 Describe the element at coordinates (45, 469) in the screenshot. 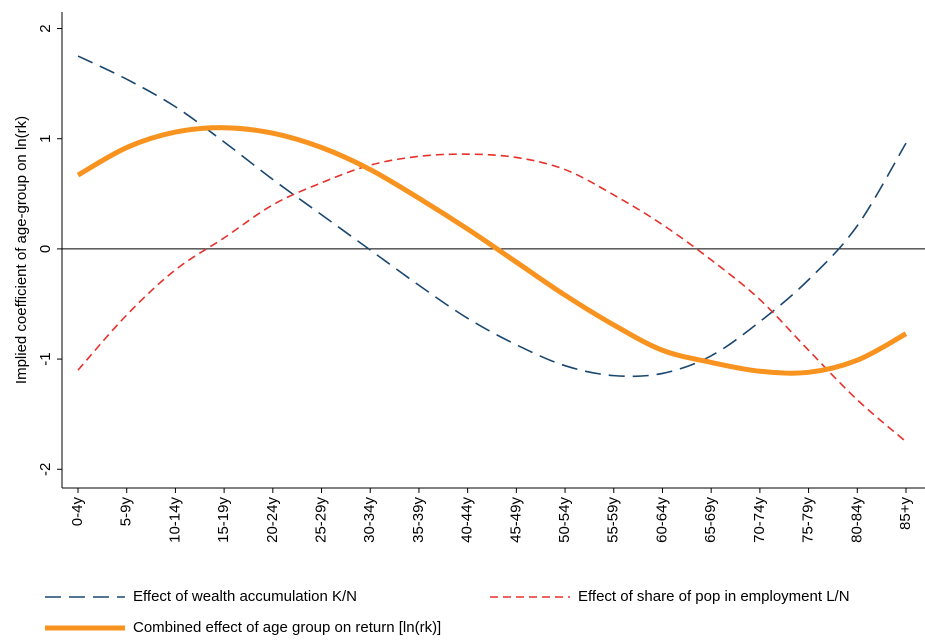

I see `y-tick-label: -2` at that location.